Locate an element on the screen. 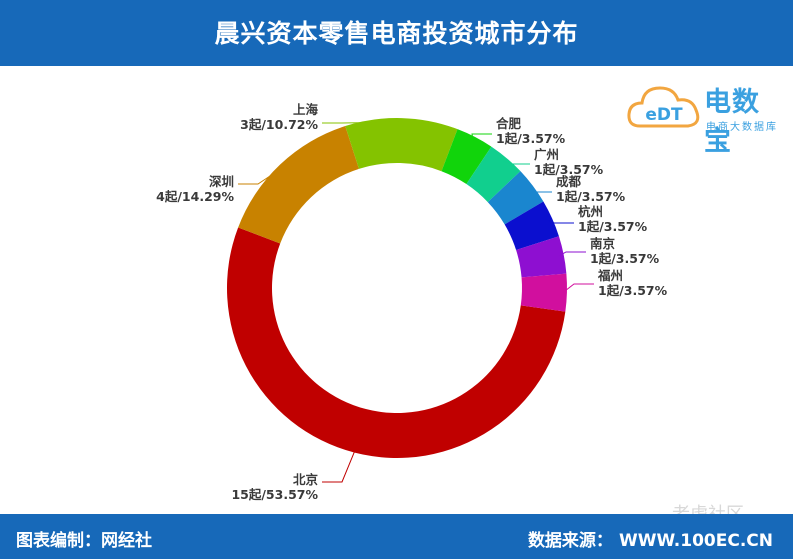  slice-label-name-1: 深圳 is located at coordinates (221, 181).